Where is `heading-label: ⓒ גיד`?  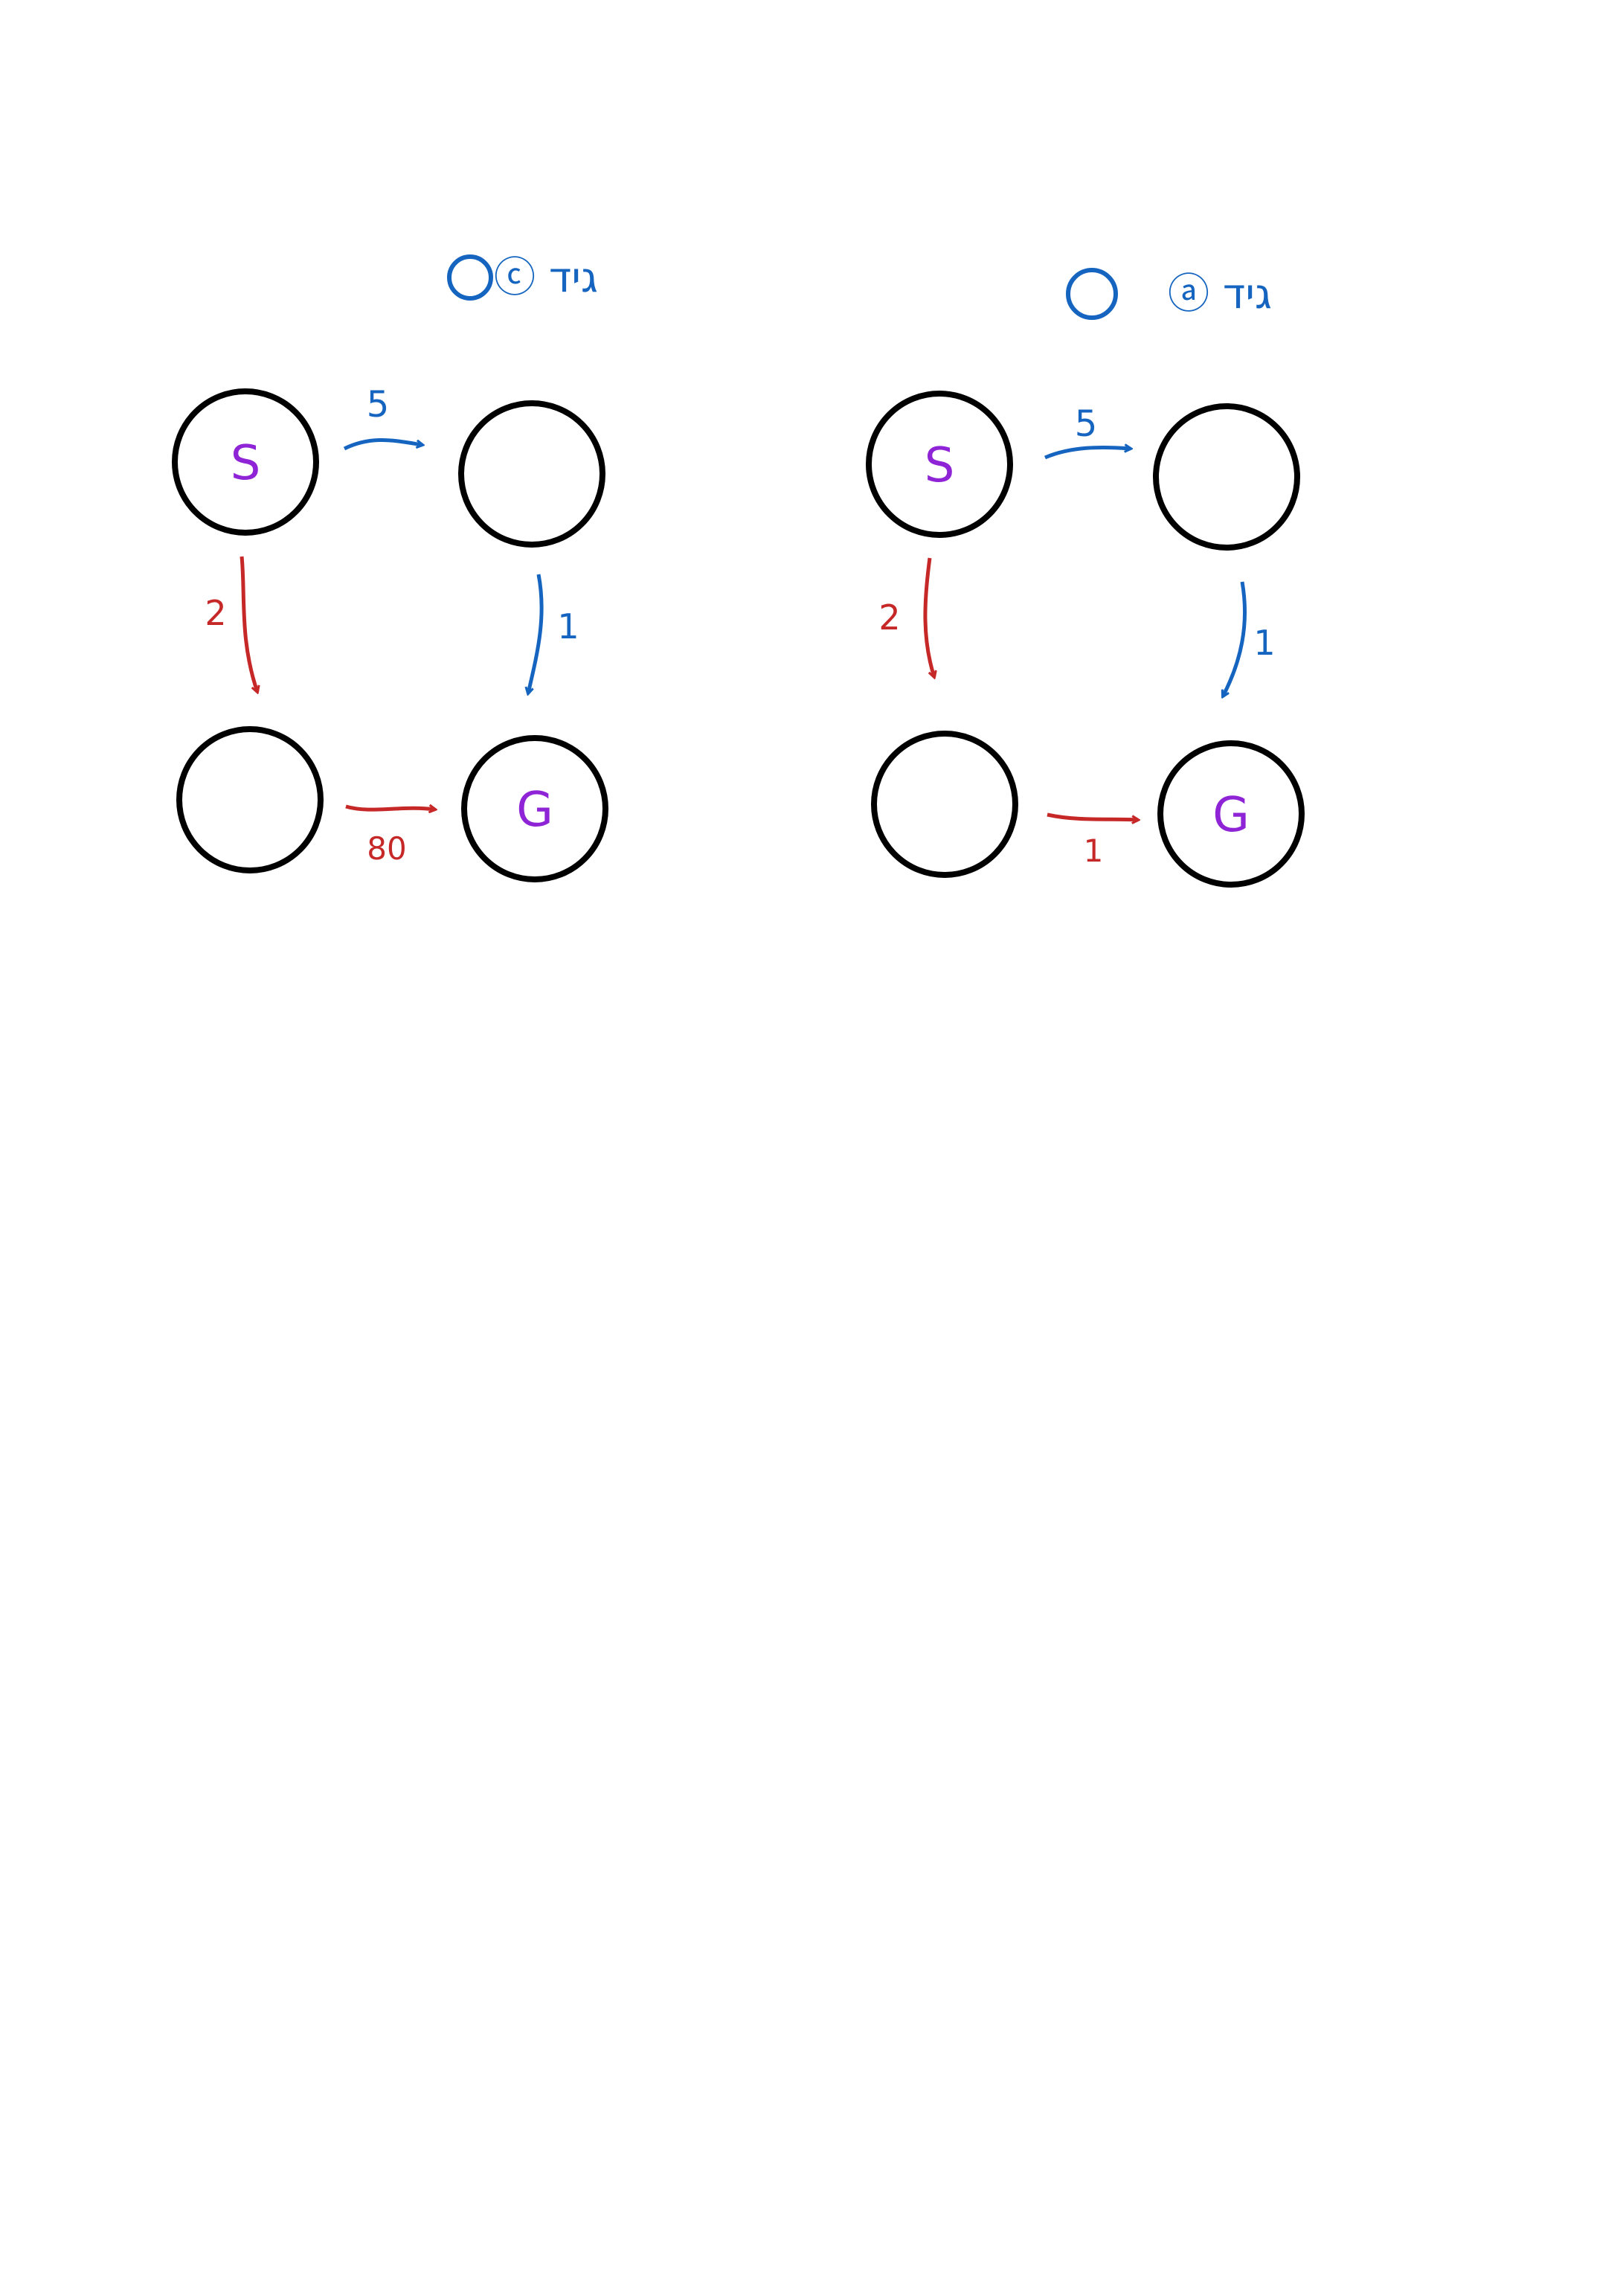
heading-label: ⓒ גיד is located at coordinates (546, 278).